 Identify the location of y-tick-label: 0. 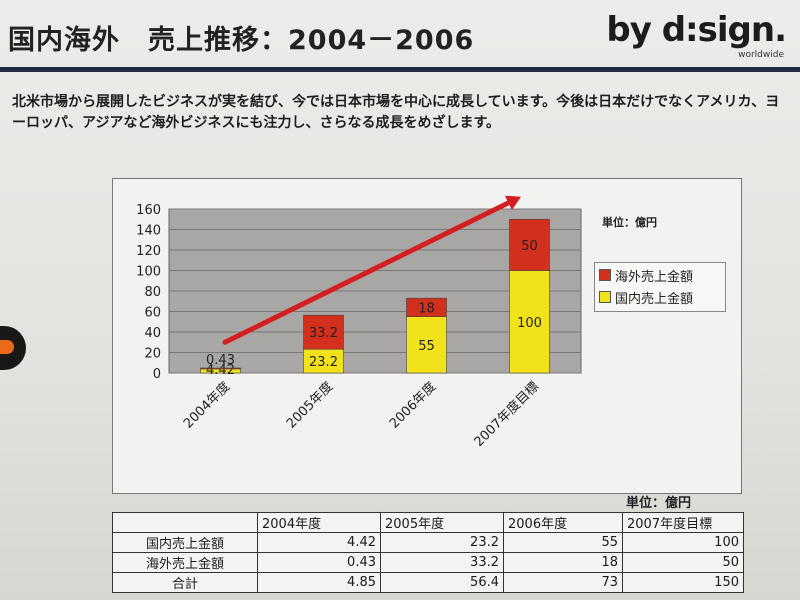
(157, 374).